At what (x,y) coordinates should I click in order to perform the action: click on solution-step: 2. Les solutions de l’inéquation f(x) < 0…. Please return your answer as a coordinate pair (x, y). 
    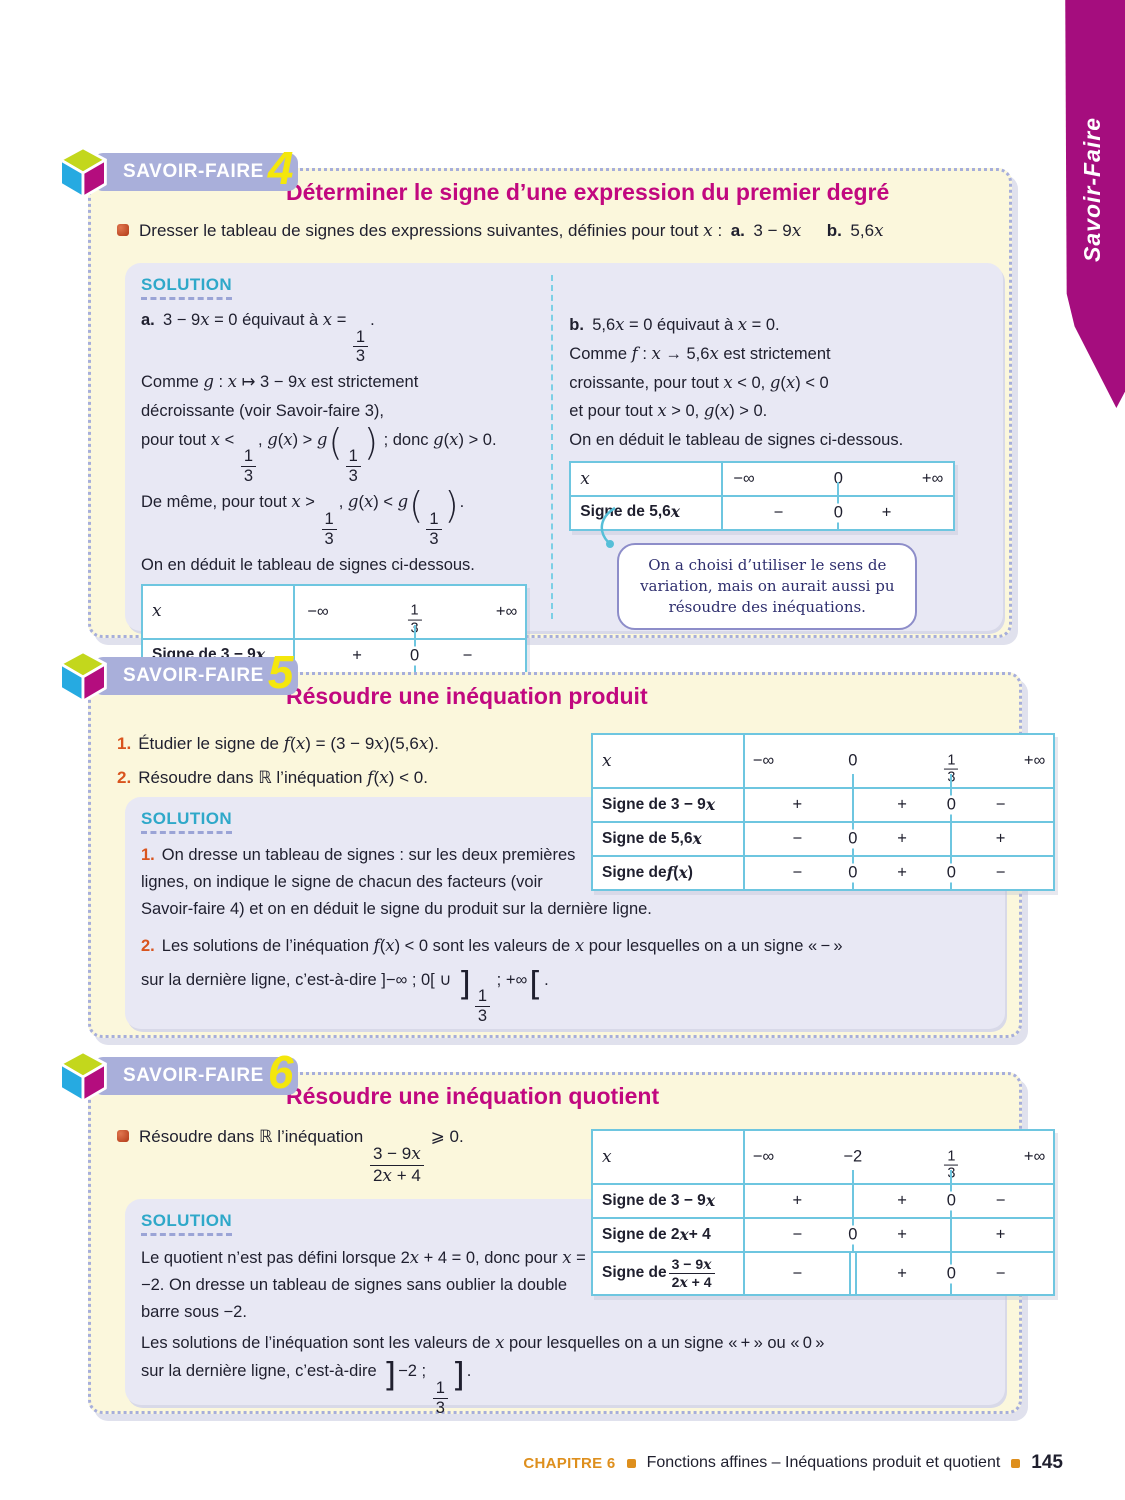
    Looking at the image, I should click on (565, 980).